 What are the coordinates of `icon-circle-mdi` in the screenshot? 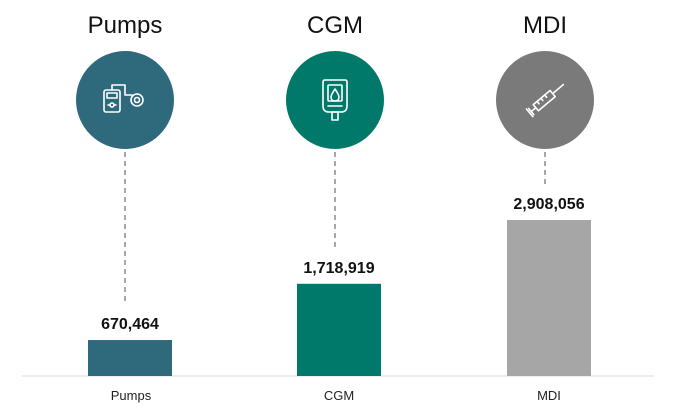 It's located at (545, 100).